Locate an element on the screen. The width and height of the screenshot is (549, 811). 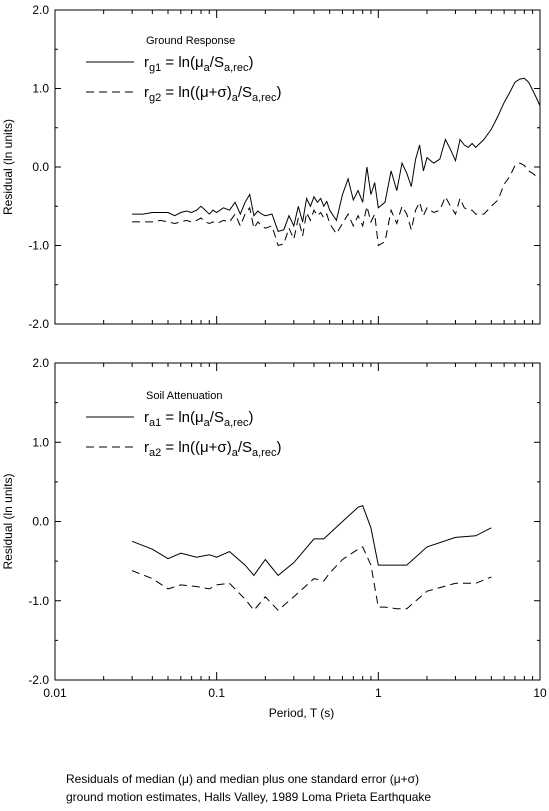
x-tick-label: 10 is located at coordinates (540, 693).